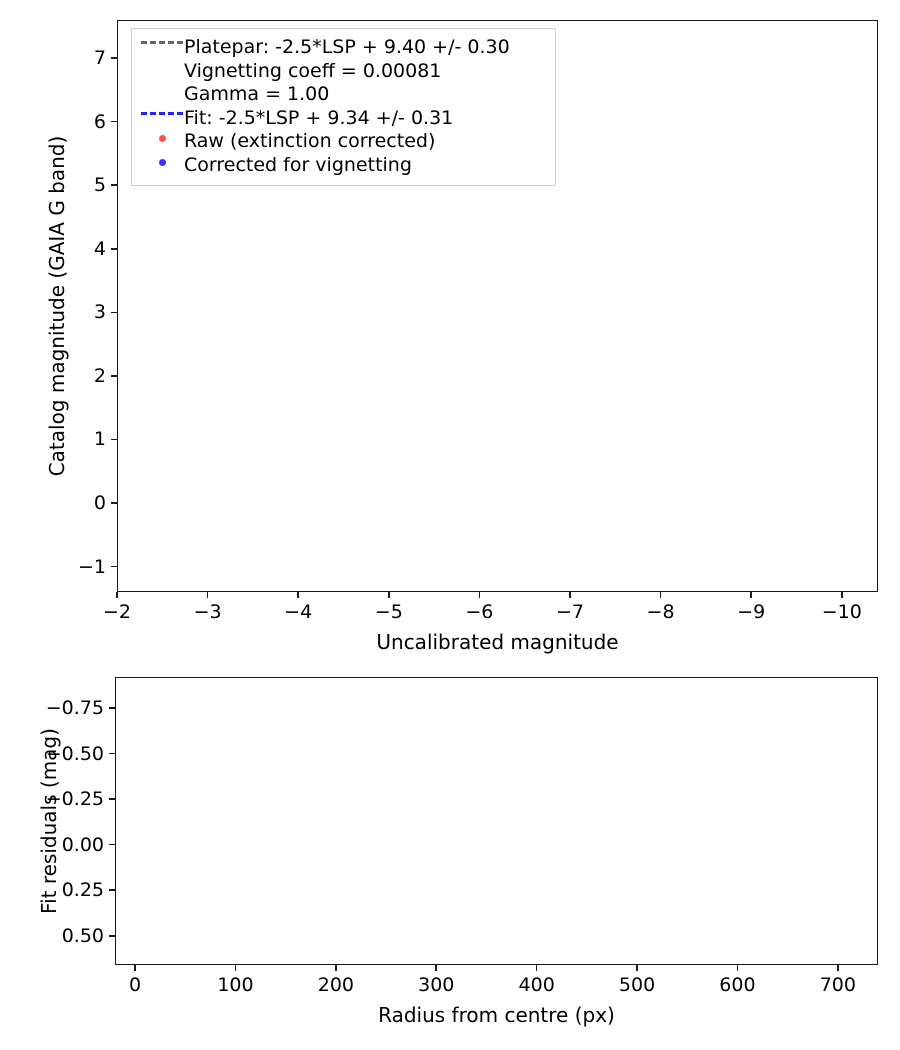 The height and width of the screenshot is (1050, 900). Describe the element at coordinates (496, 1015) in the screenshot. I see `x-axis-title: Radius from centre (px)` at that location.